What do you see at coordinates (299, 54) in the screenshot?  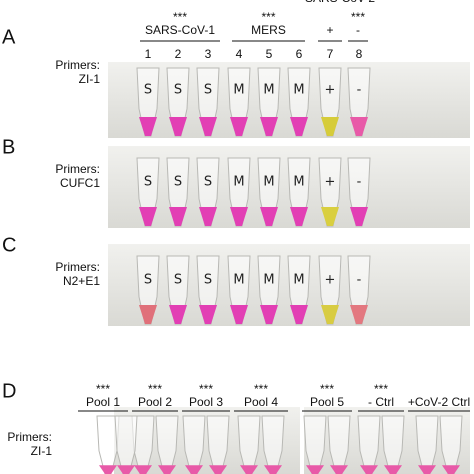 I see `lane-number: 6` at bounding box center [299, 54].